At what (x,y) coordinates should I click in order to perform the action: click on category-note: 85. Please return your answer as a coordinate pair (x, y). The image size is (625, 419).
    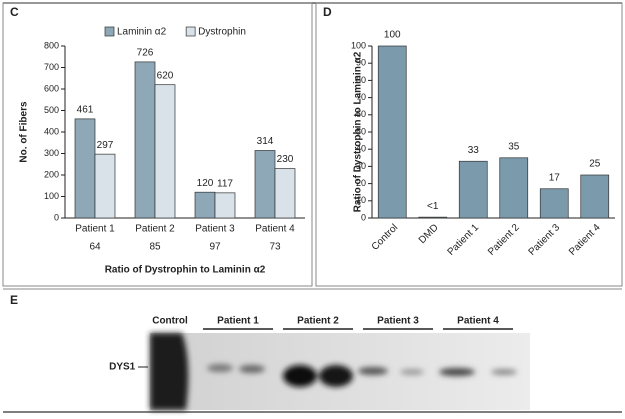
    Looking at the image, I should click on (155, 247).